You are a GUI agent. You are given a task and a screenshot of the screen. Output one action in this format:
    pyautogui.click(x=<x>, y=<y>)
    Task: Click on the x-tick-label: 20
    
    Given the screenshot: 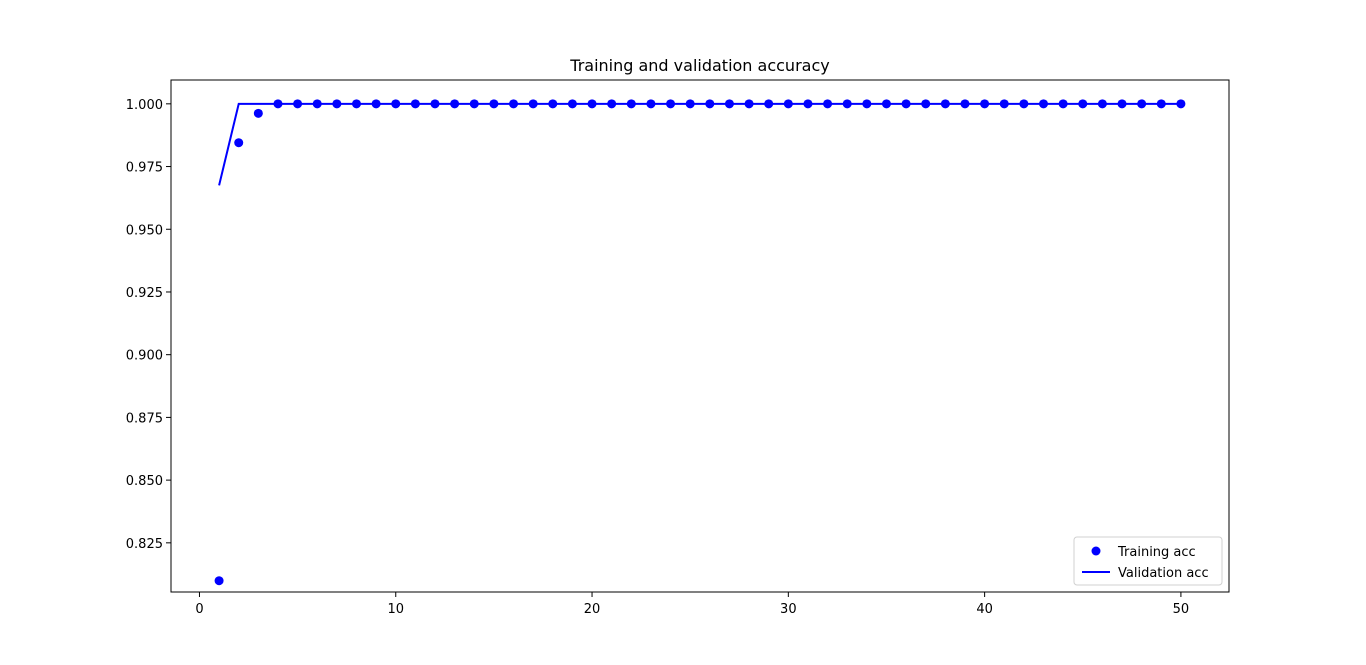 What is the action you would take?
    pyautogui.click(x=592, y=609)
    